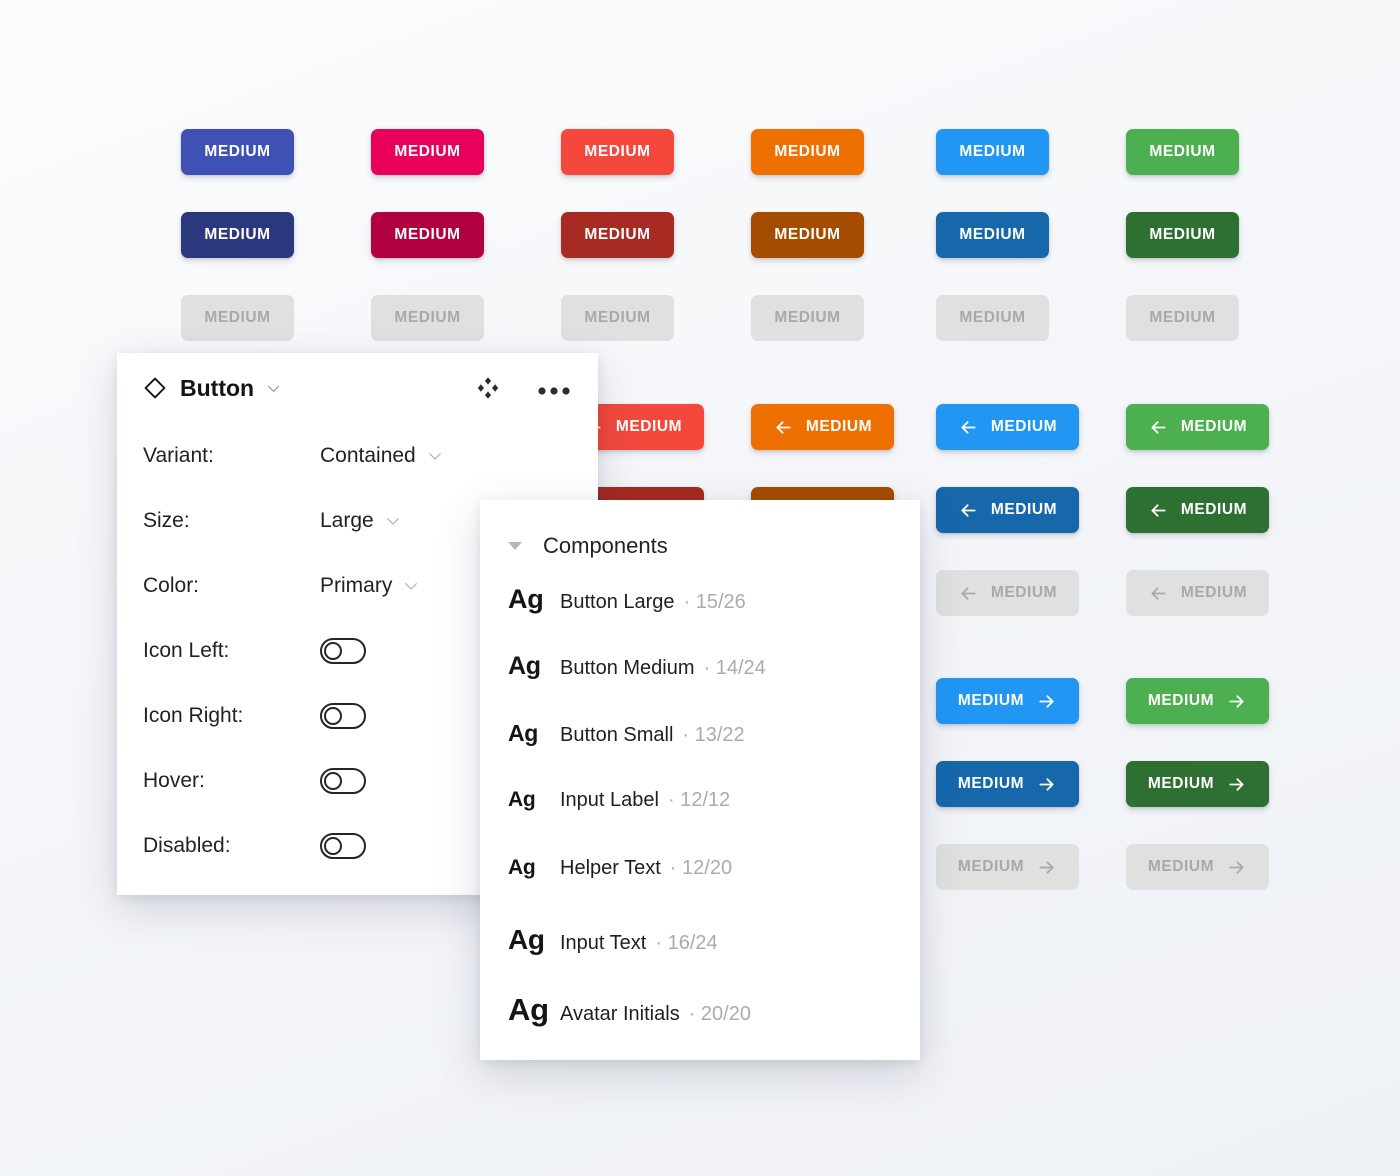 The image size is (1400, 1176). I want to click on property-row-variant: Variant: Contained, so click(357, 455).